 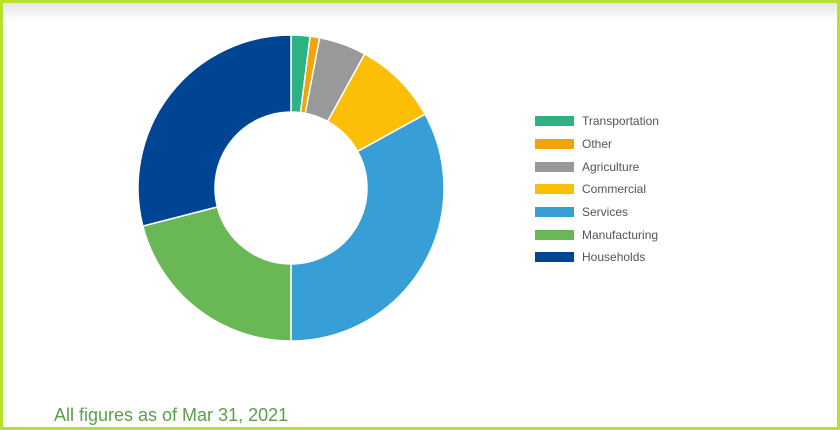 I want to click on legend-item-services: Services, so click(x=597, y=212).